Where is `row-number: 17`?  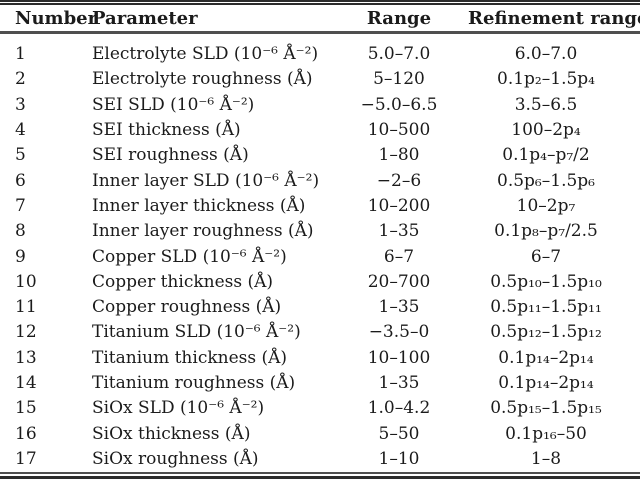
row-number: 17 is located at coordinates (26, 458).